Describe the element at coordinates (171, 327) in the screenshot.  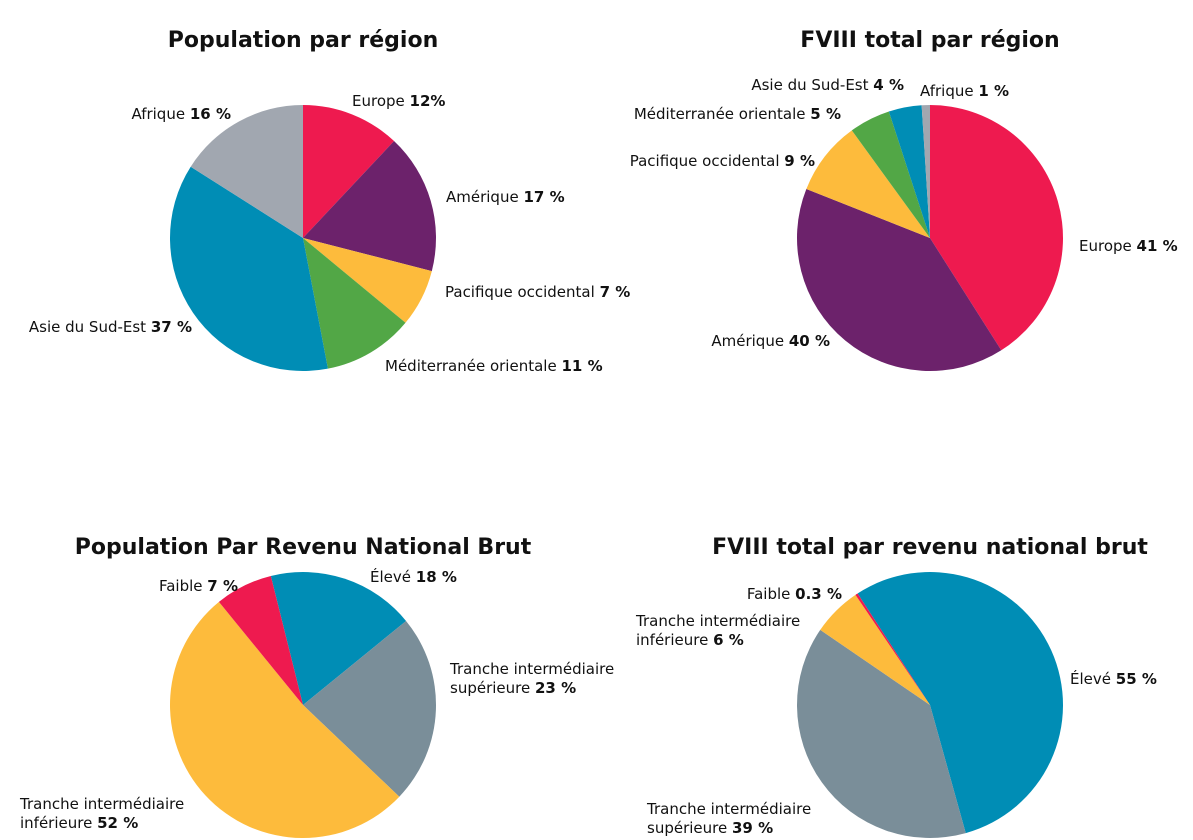
I see `value-label: 37 %` at that location.